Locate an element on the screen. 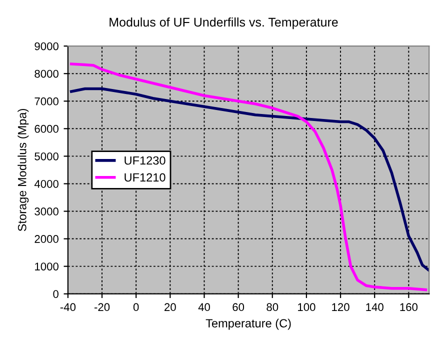  y-tick-label: 1000 is located at coordinates (46, 266).